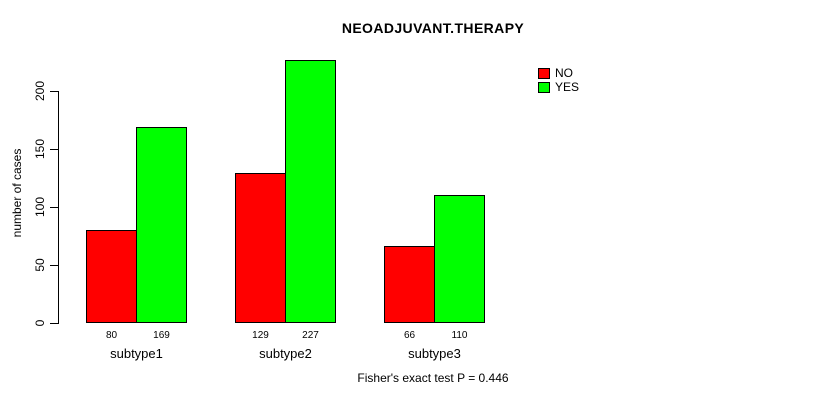 The image size is (840, 400). I want to click on legend-item-no: NO, so click(558, 73).